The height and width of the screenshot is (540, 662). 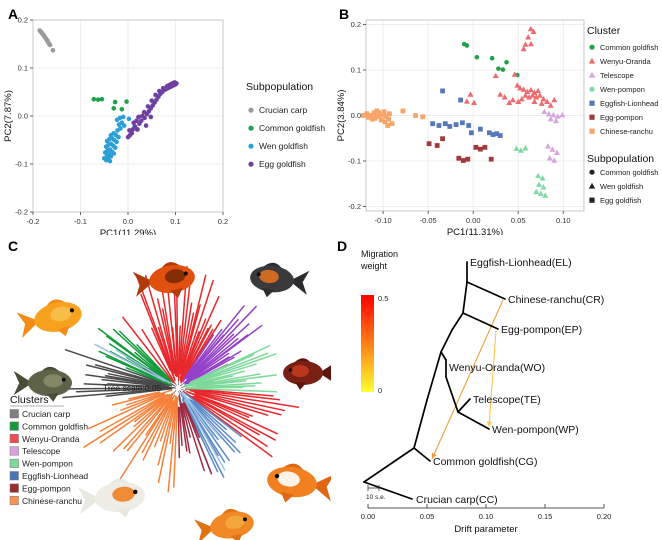 I want to click on legend-item-label: Wen-pompon, so click(x=622, y=89).